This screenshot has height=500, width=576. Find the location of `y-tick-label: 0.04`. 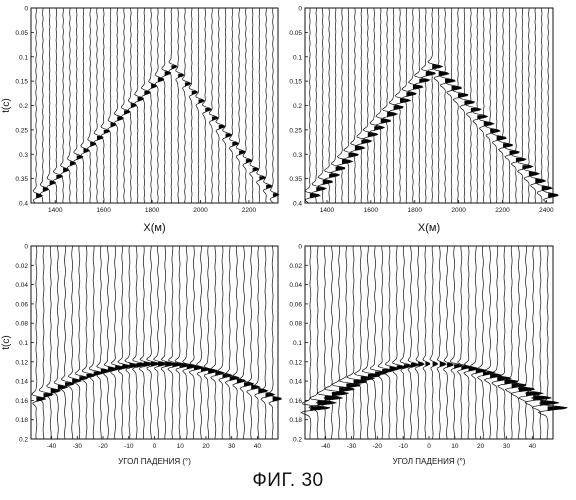

y-tick-label: 0.04 is located at coordinates (21, 285).